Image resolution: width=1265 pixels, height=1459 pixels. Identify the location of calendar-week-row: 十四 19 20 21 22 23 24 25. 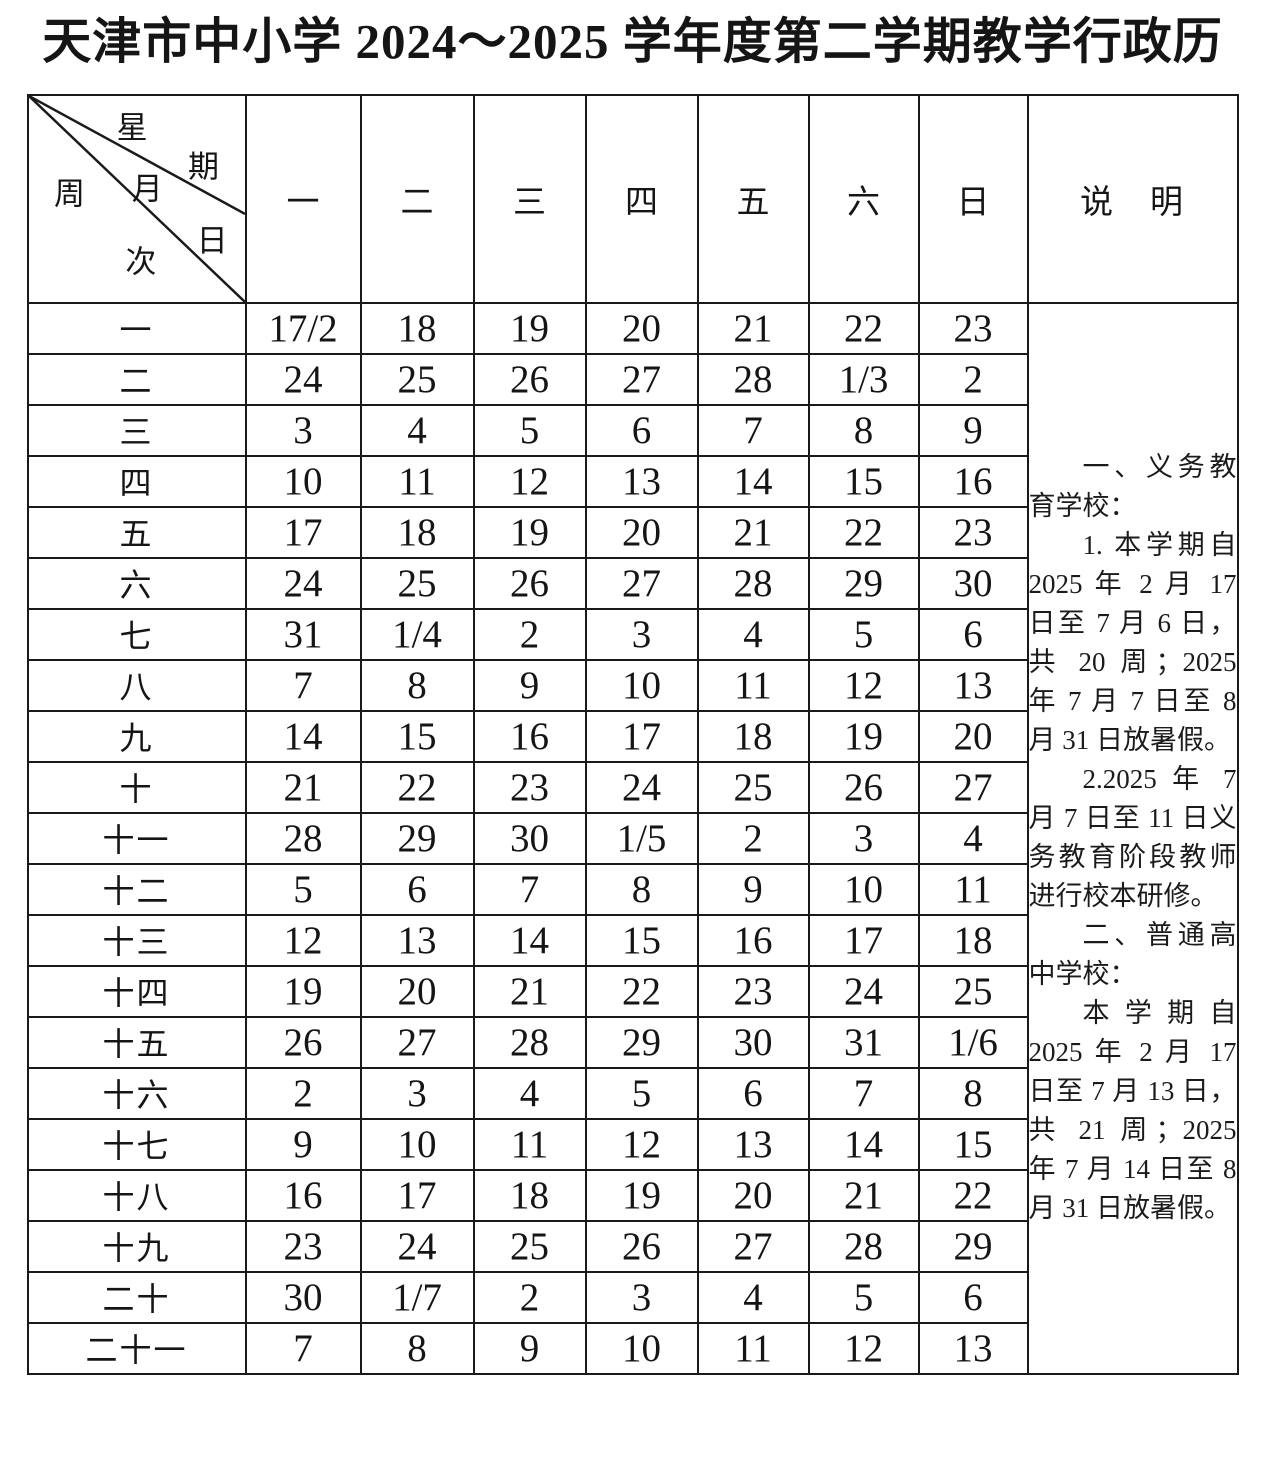
(632, 991).